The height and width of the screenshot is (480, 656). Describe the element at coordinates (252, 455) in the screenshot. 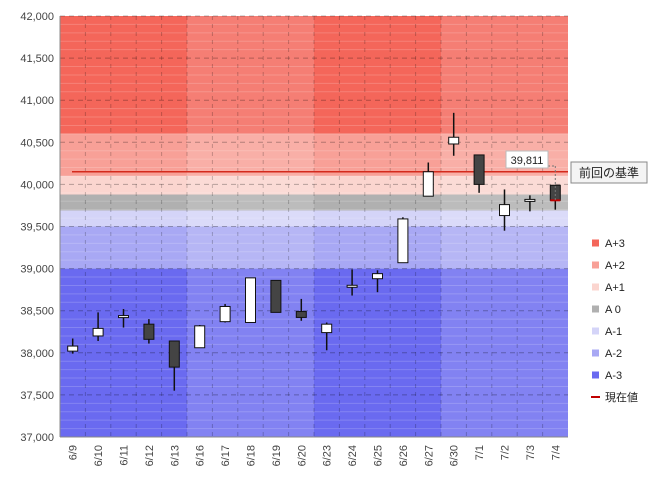

I see `x-tick-label: 6/18` at that location.